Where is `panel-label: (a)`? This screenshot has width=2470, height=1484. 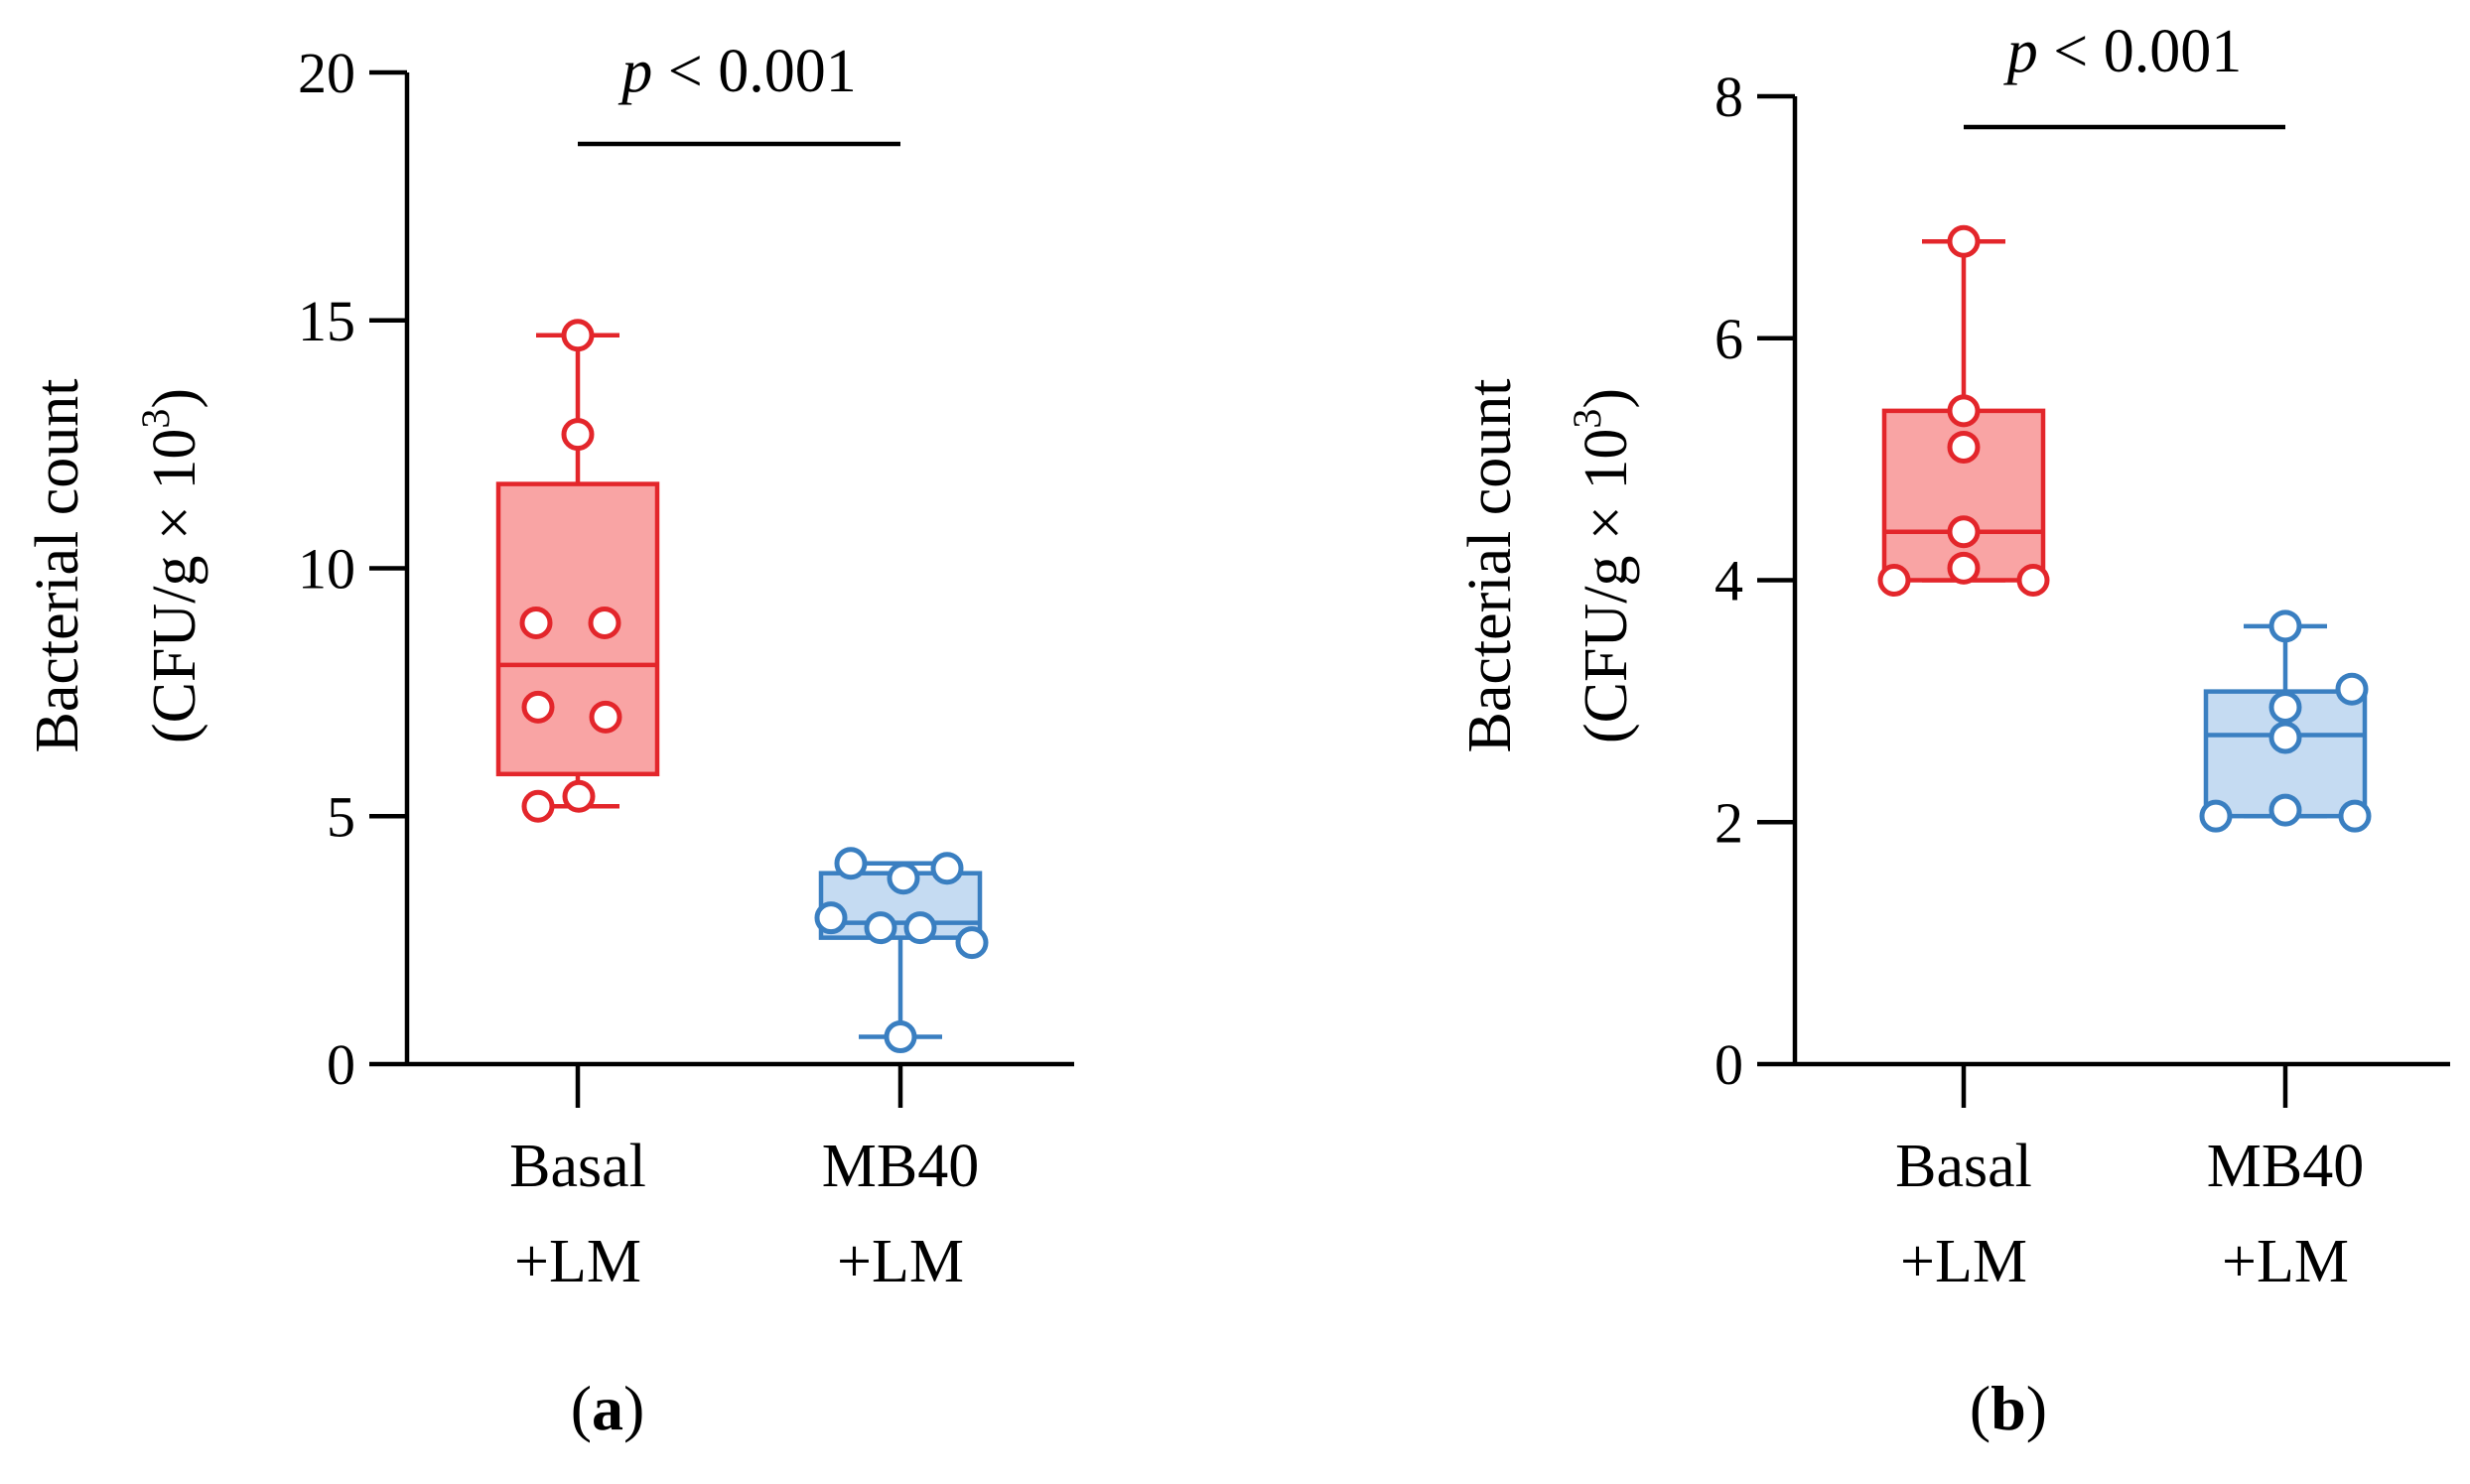
panel-label: (a) is located at coordinates (608, 1408).